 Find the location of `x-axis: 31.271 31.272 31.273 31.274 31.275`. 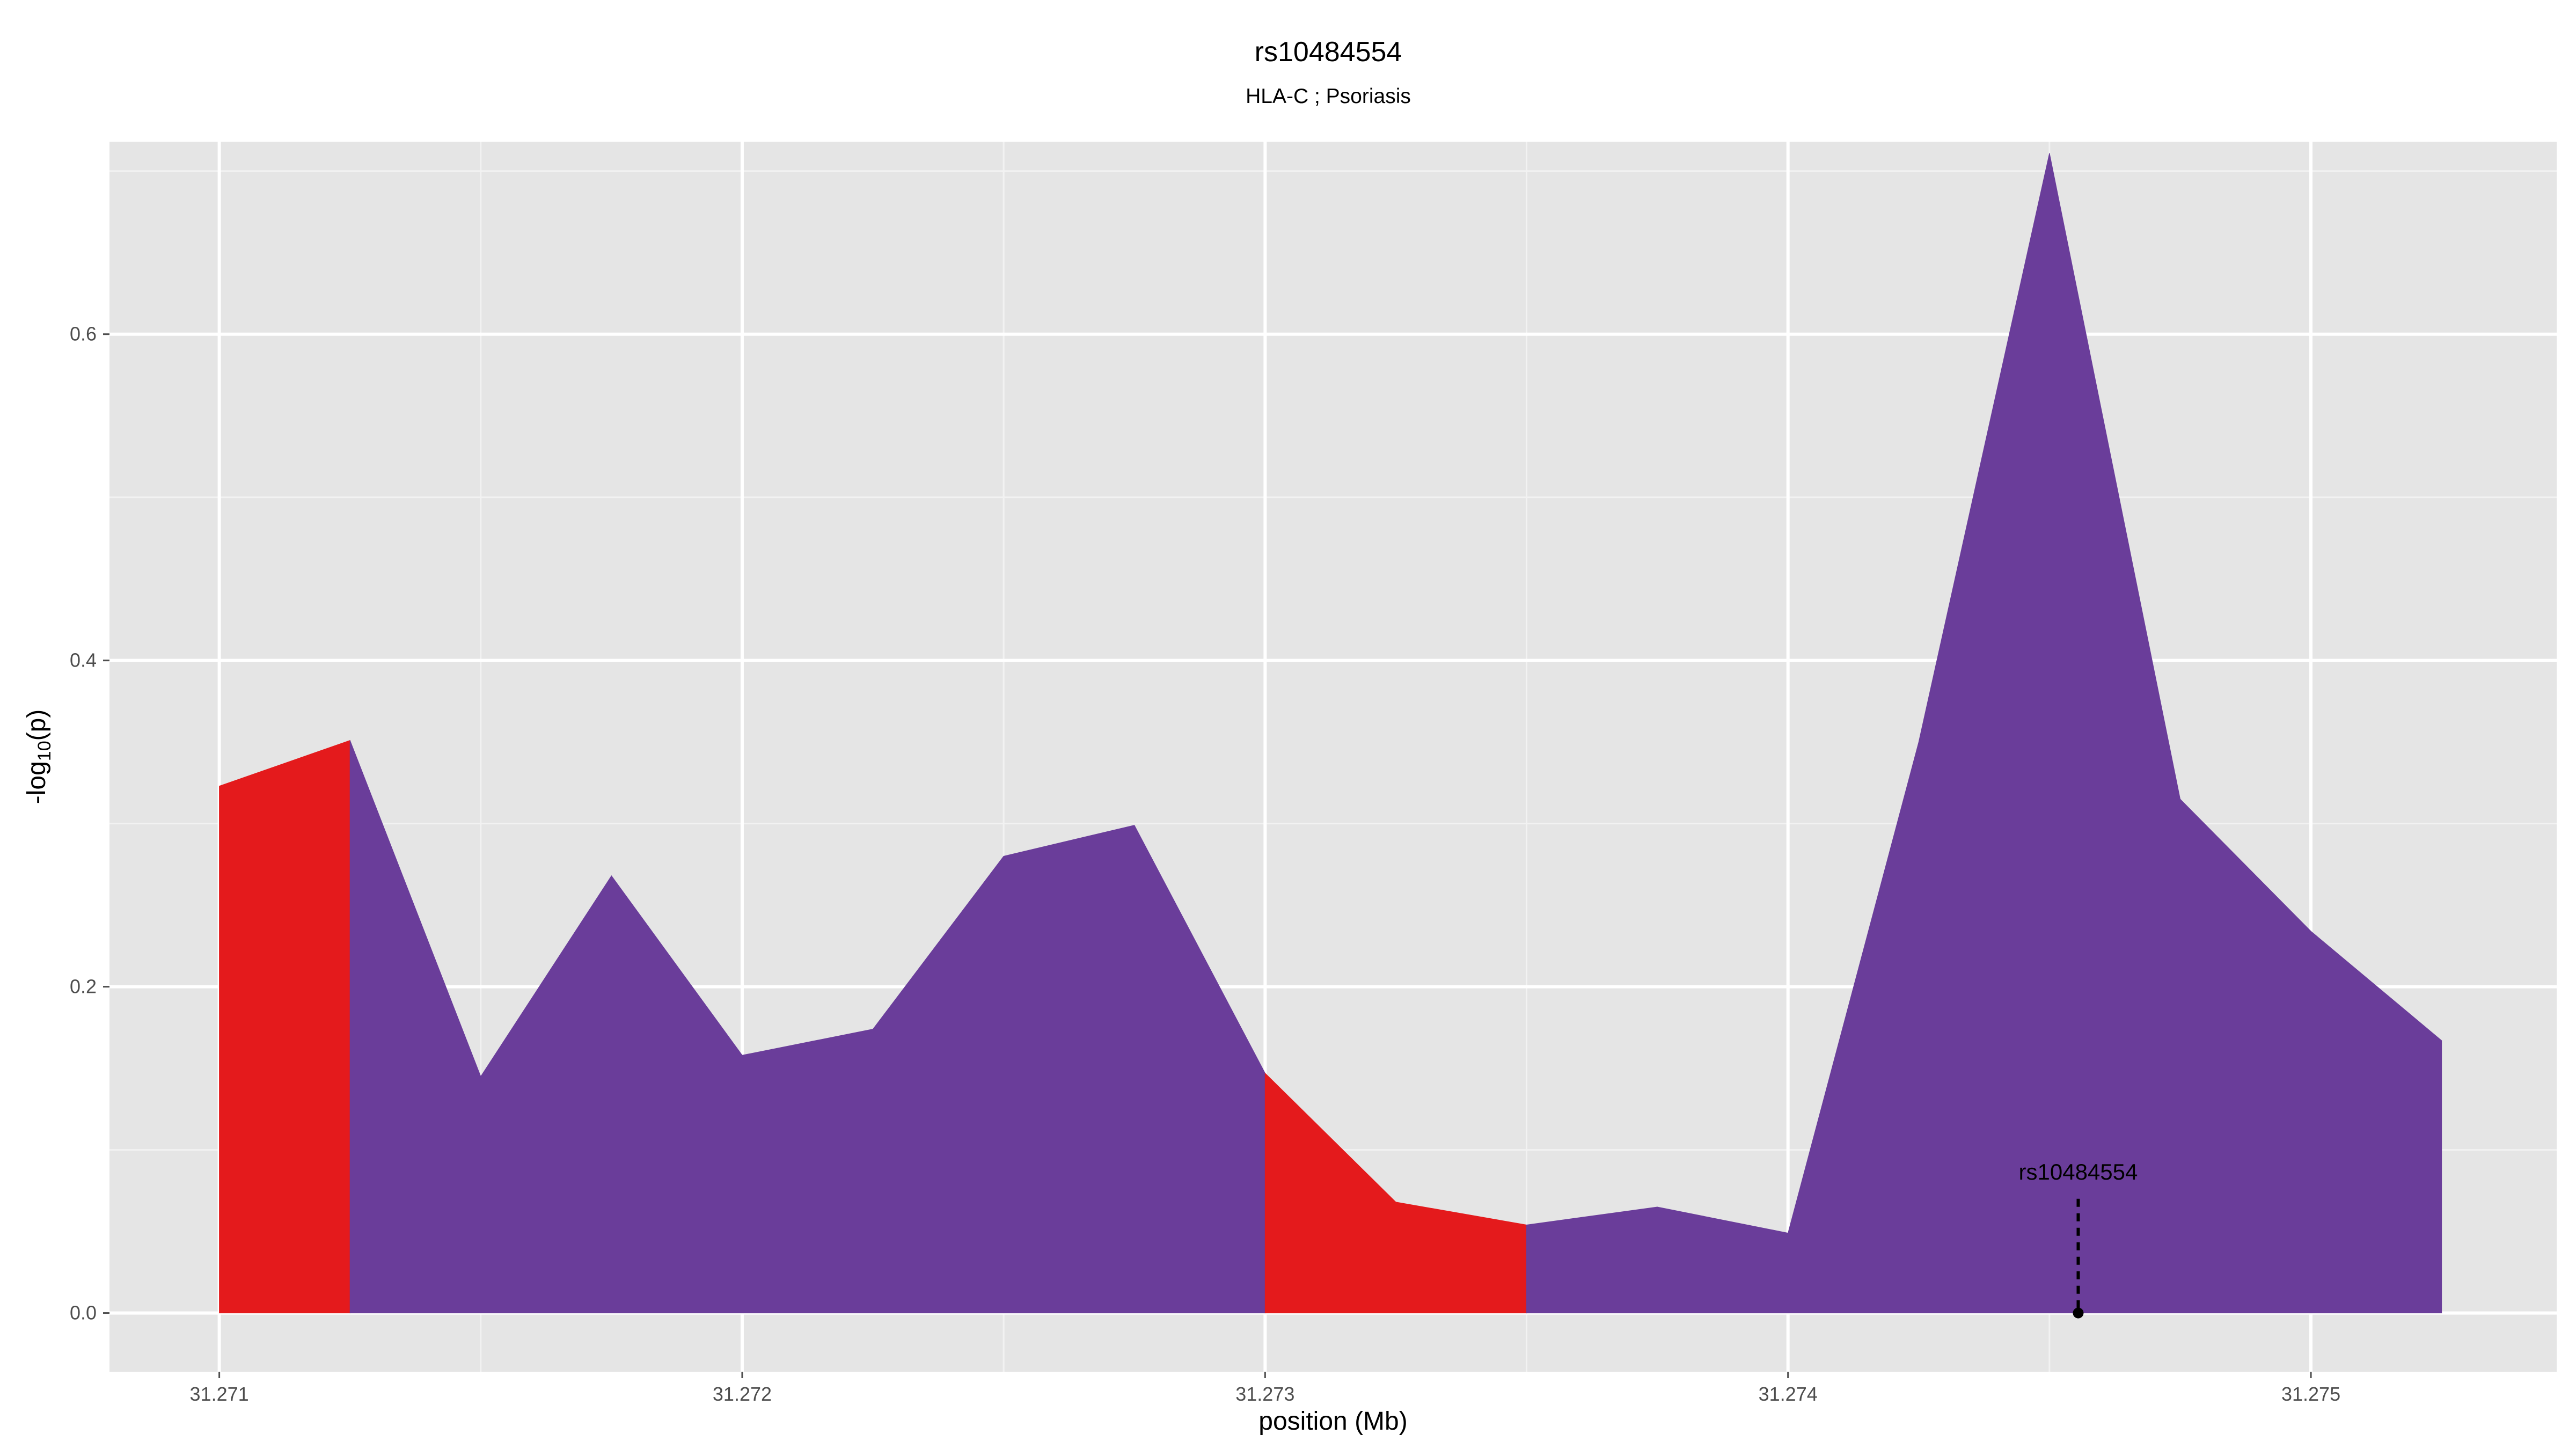

x-axis: 31.271 31.272 31.273 31.274 31.275 is located at coordinates (1265, 1388).